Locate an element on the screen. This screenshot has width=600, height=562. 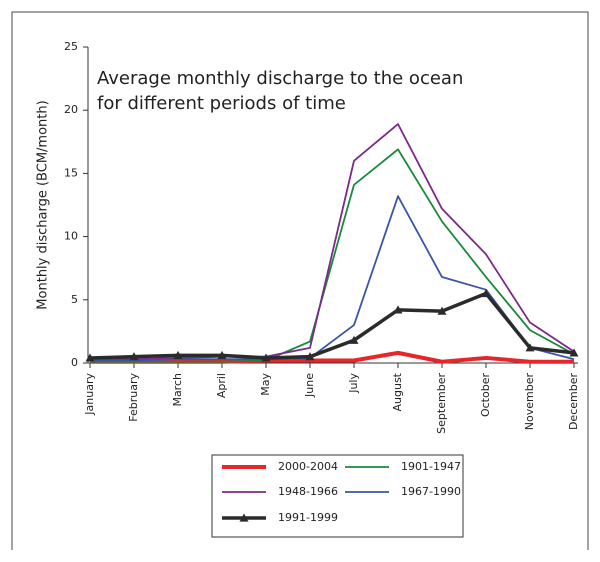
legend-label: 1967-1990 is located at coordinates (431, 491).